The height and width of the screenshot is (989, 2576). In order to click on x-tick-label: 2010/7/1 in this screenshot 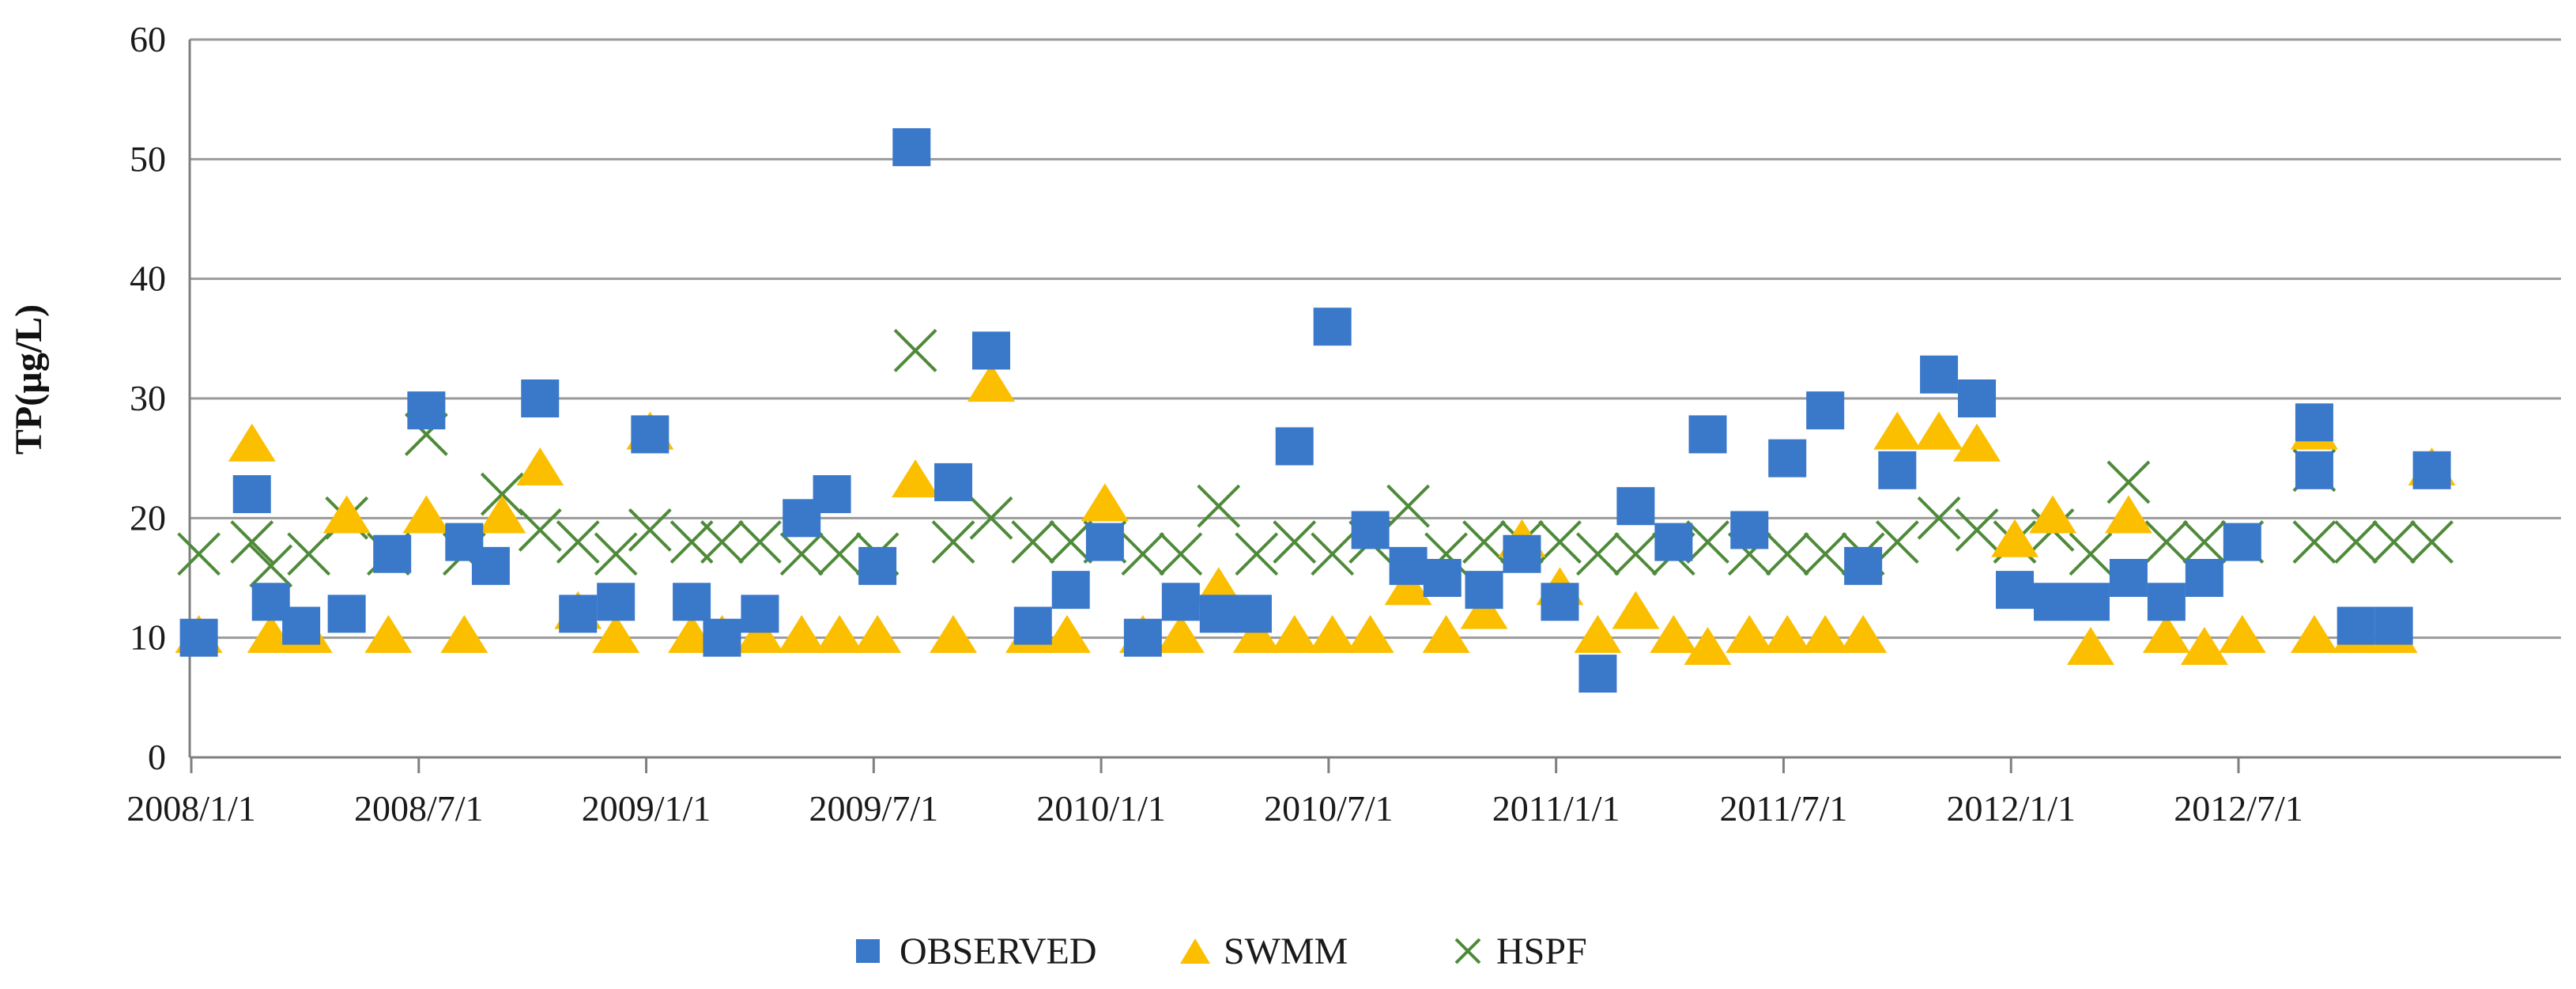, I will do `click(1329, 808)`.